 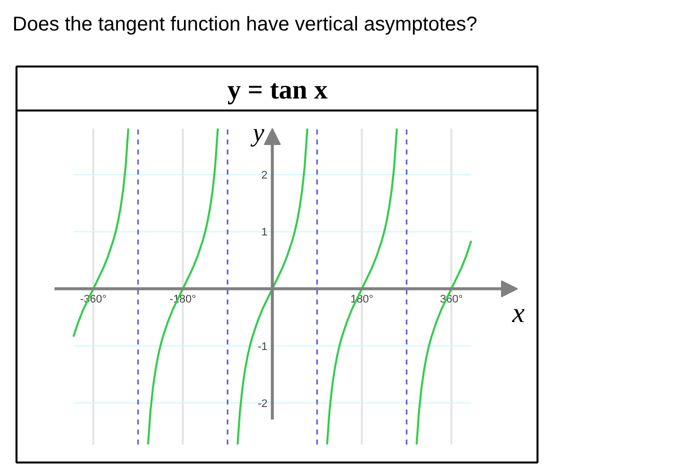 What do you see at coordinates (263, 346) in the screenshot?
I see `y-tick-label: -1` at bounding box center [263, 346].